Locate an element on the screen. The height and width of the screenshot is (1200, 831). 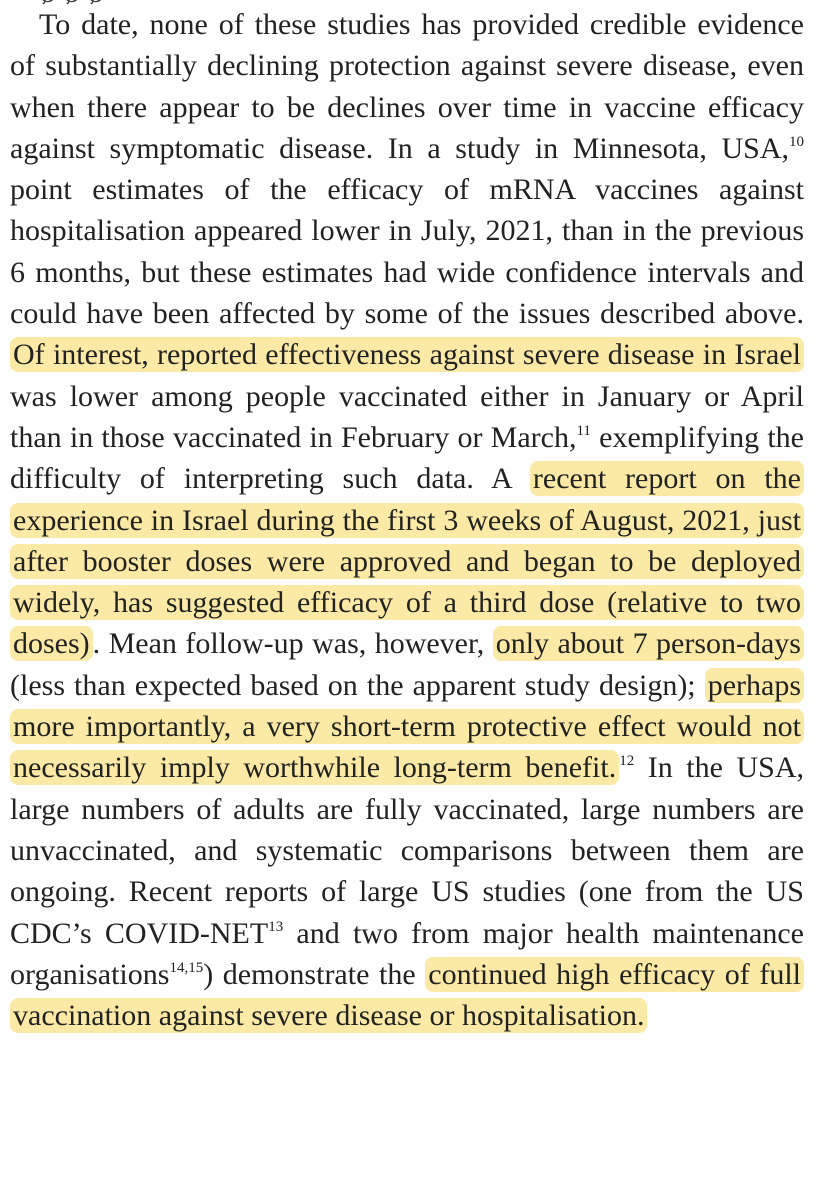
reference-14-15: 14,15 is located at coordinates (186, 967).